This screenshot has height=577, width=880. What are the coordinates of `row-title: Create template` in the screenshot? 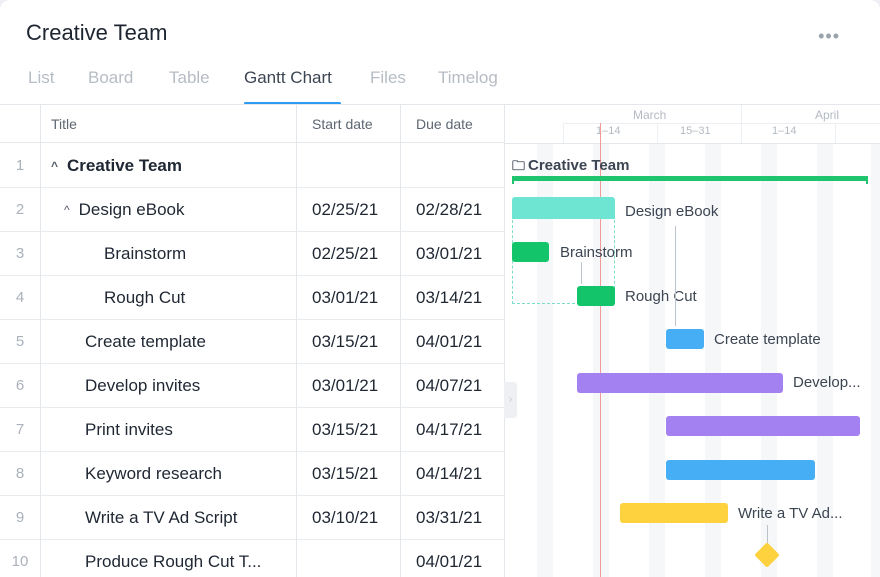 It's located at (145, 341).